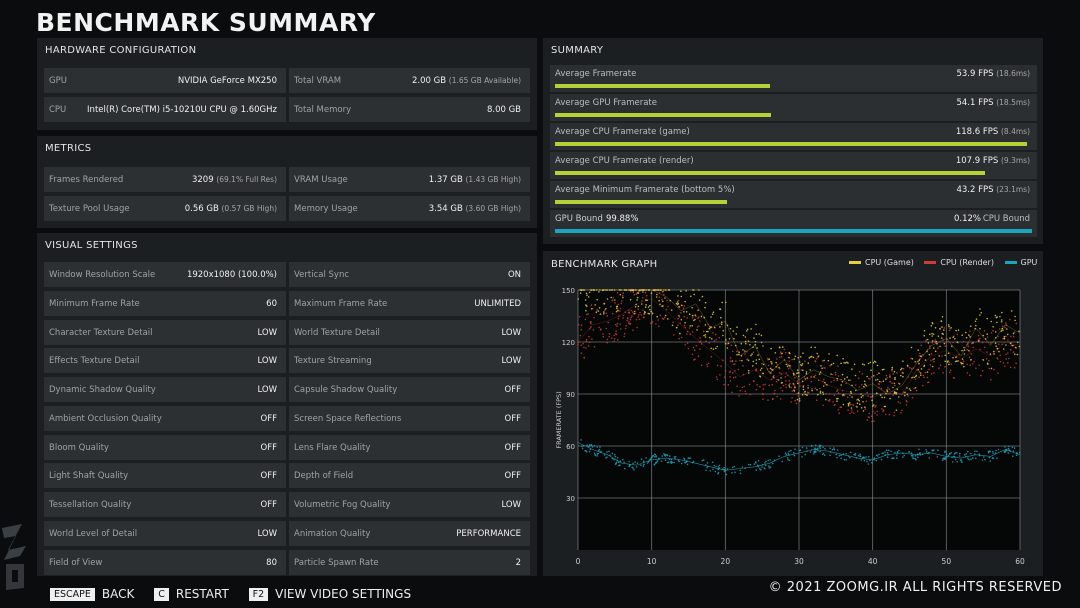 The width and height of the screenshot is (1080, 608). I want to click on x-tick-label: 0, so click(578, 561).